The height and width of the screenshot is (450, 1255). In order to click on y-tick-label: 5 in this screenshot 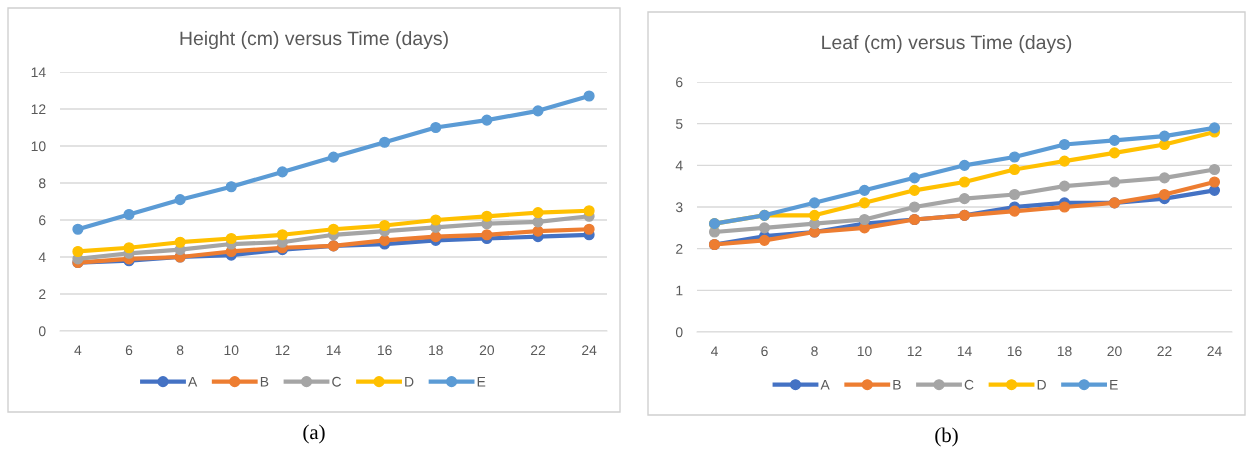, I will do `click(679, 124)`.